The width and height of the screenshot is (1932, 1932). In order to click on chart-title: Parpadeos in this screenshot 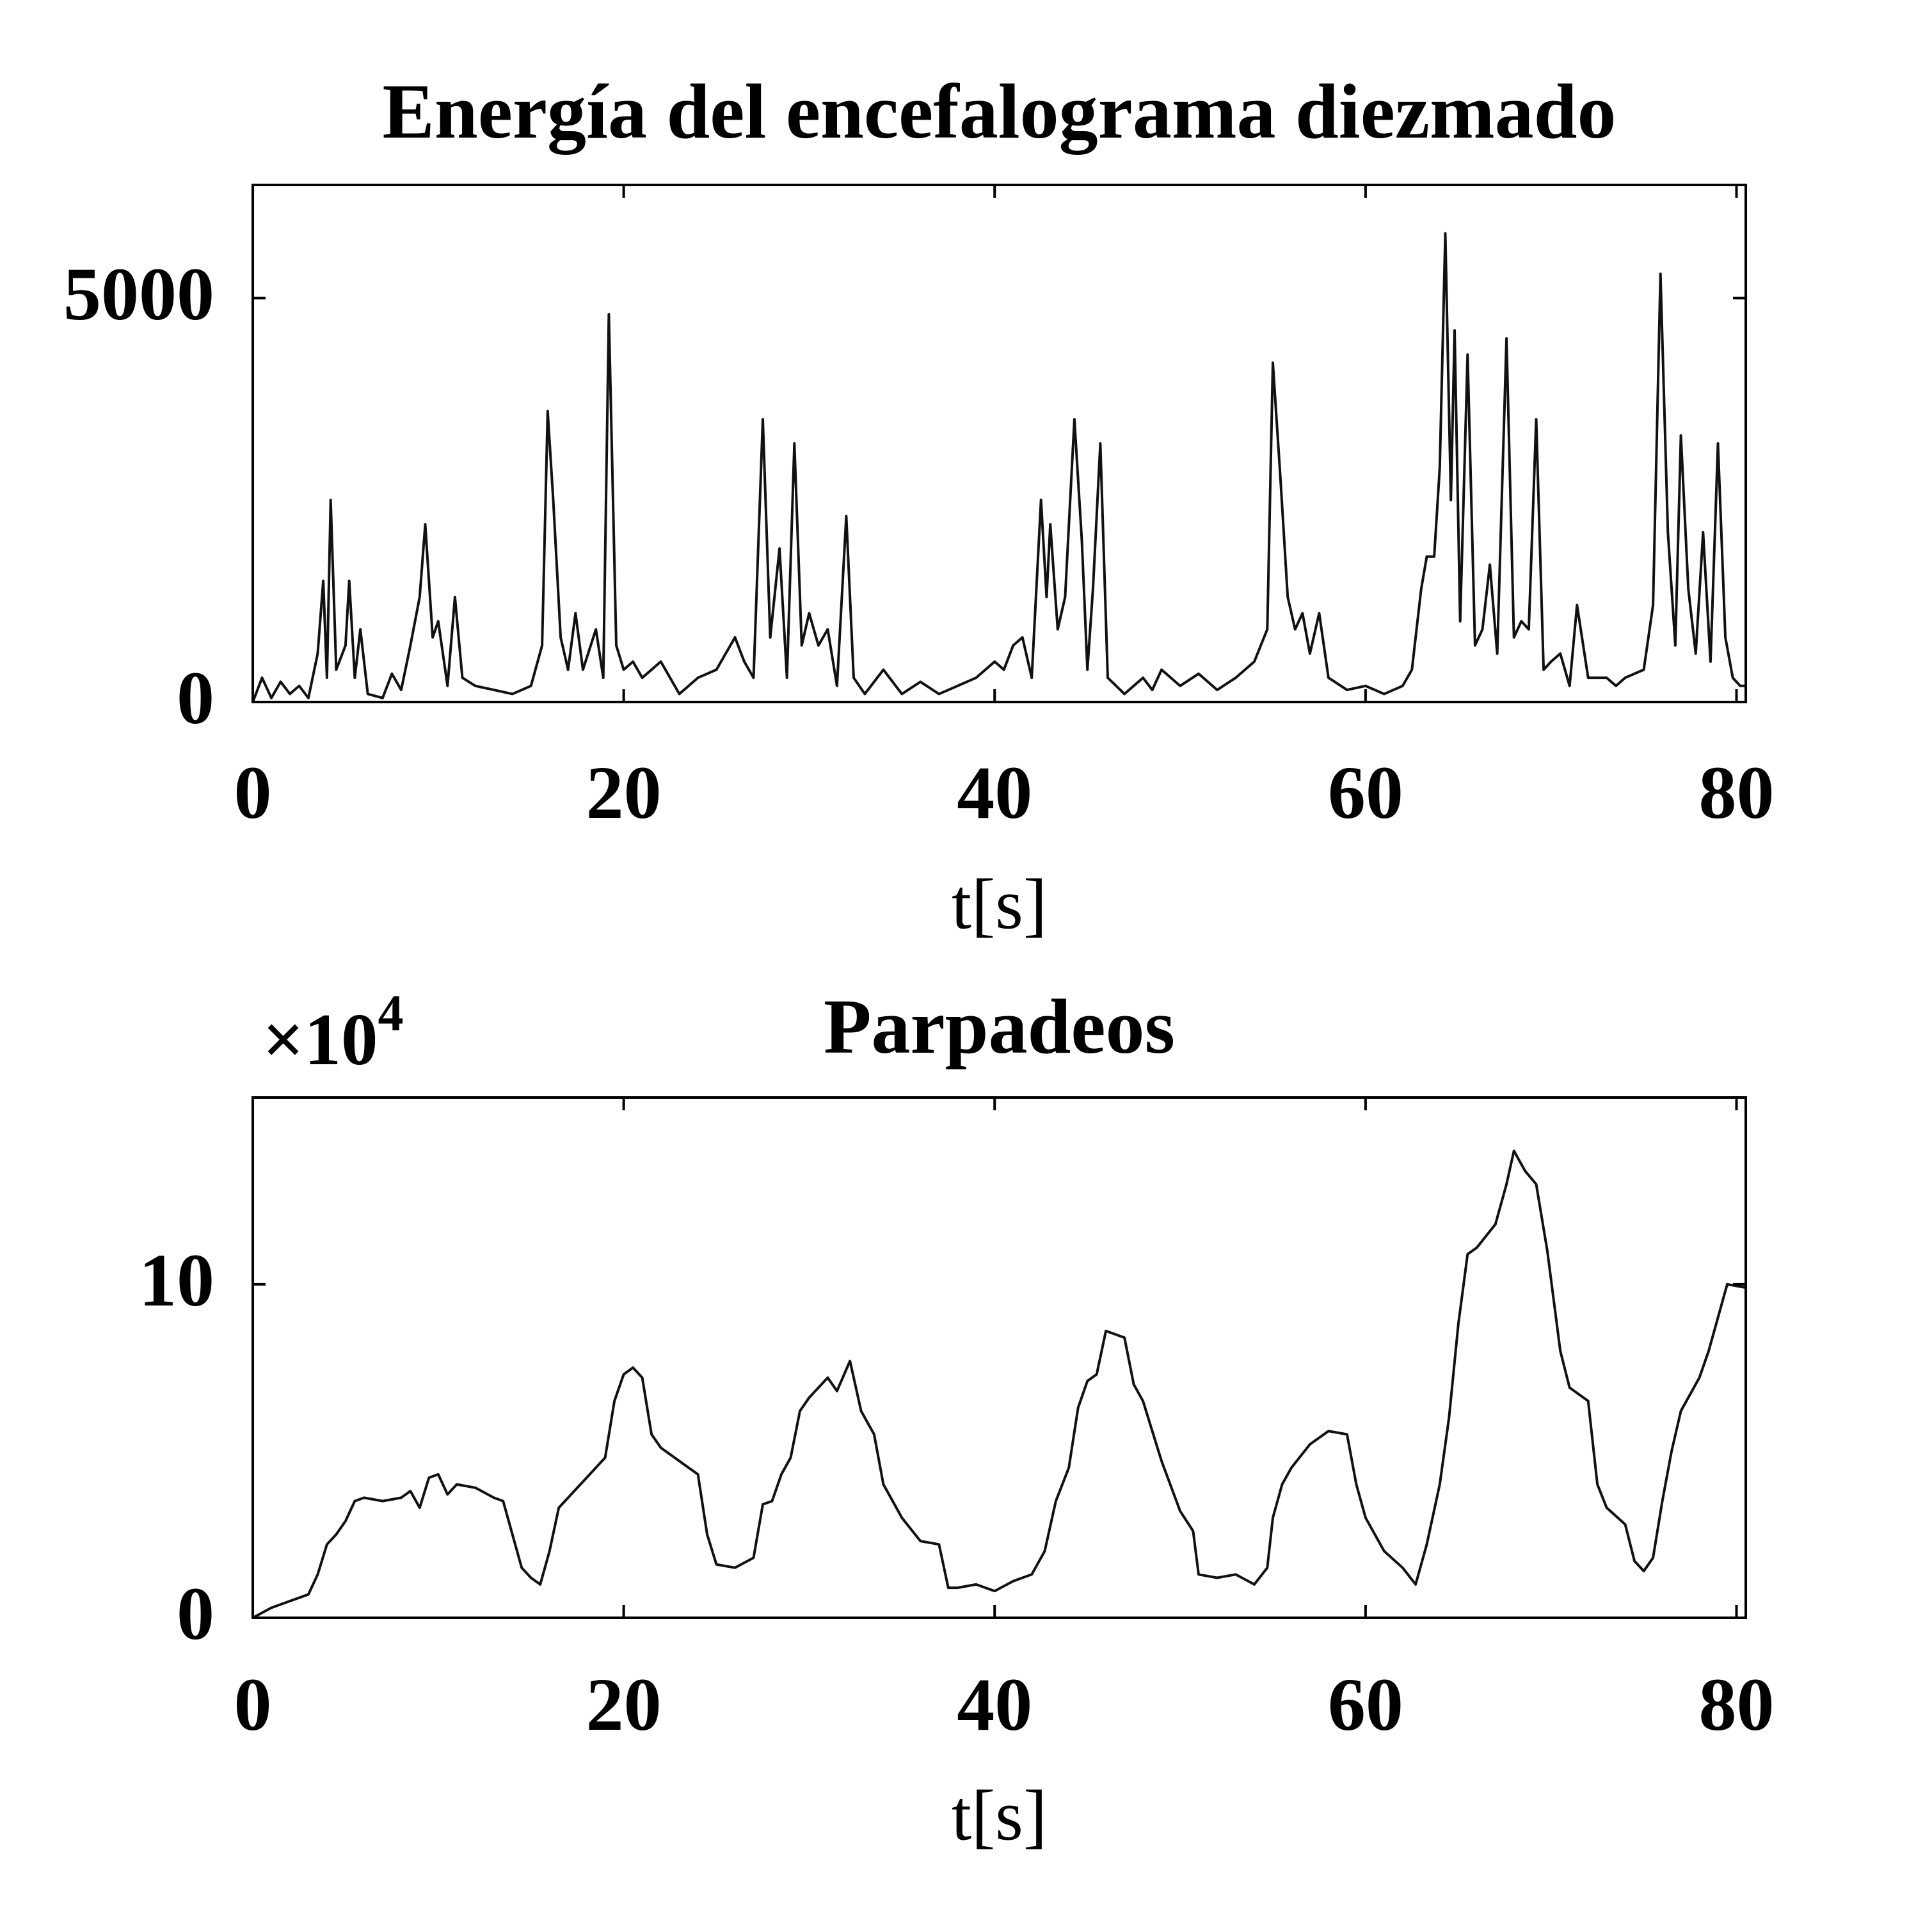, I will do `click(999, 1027)`.